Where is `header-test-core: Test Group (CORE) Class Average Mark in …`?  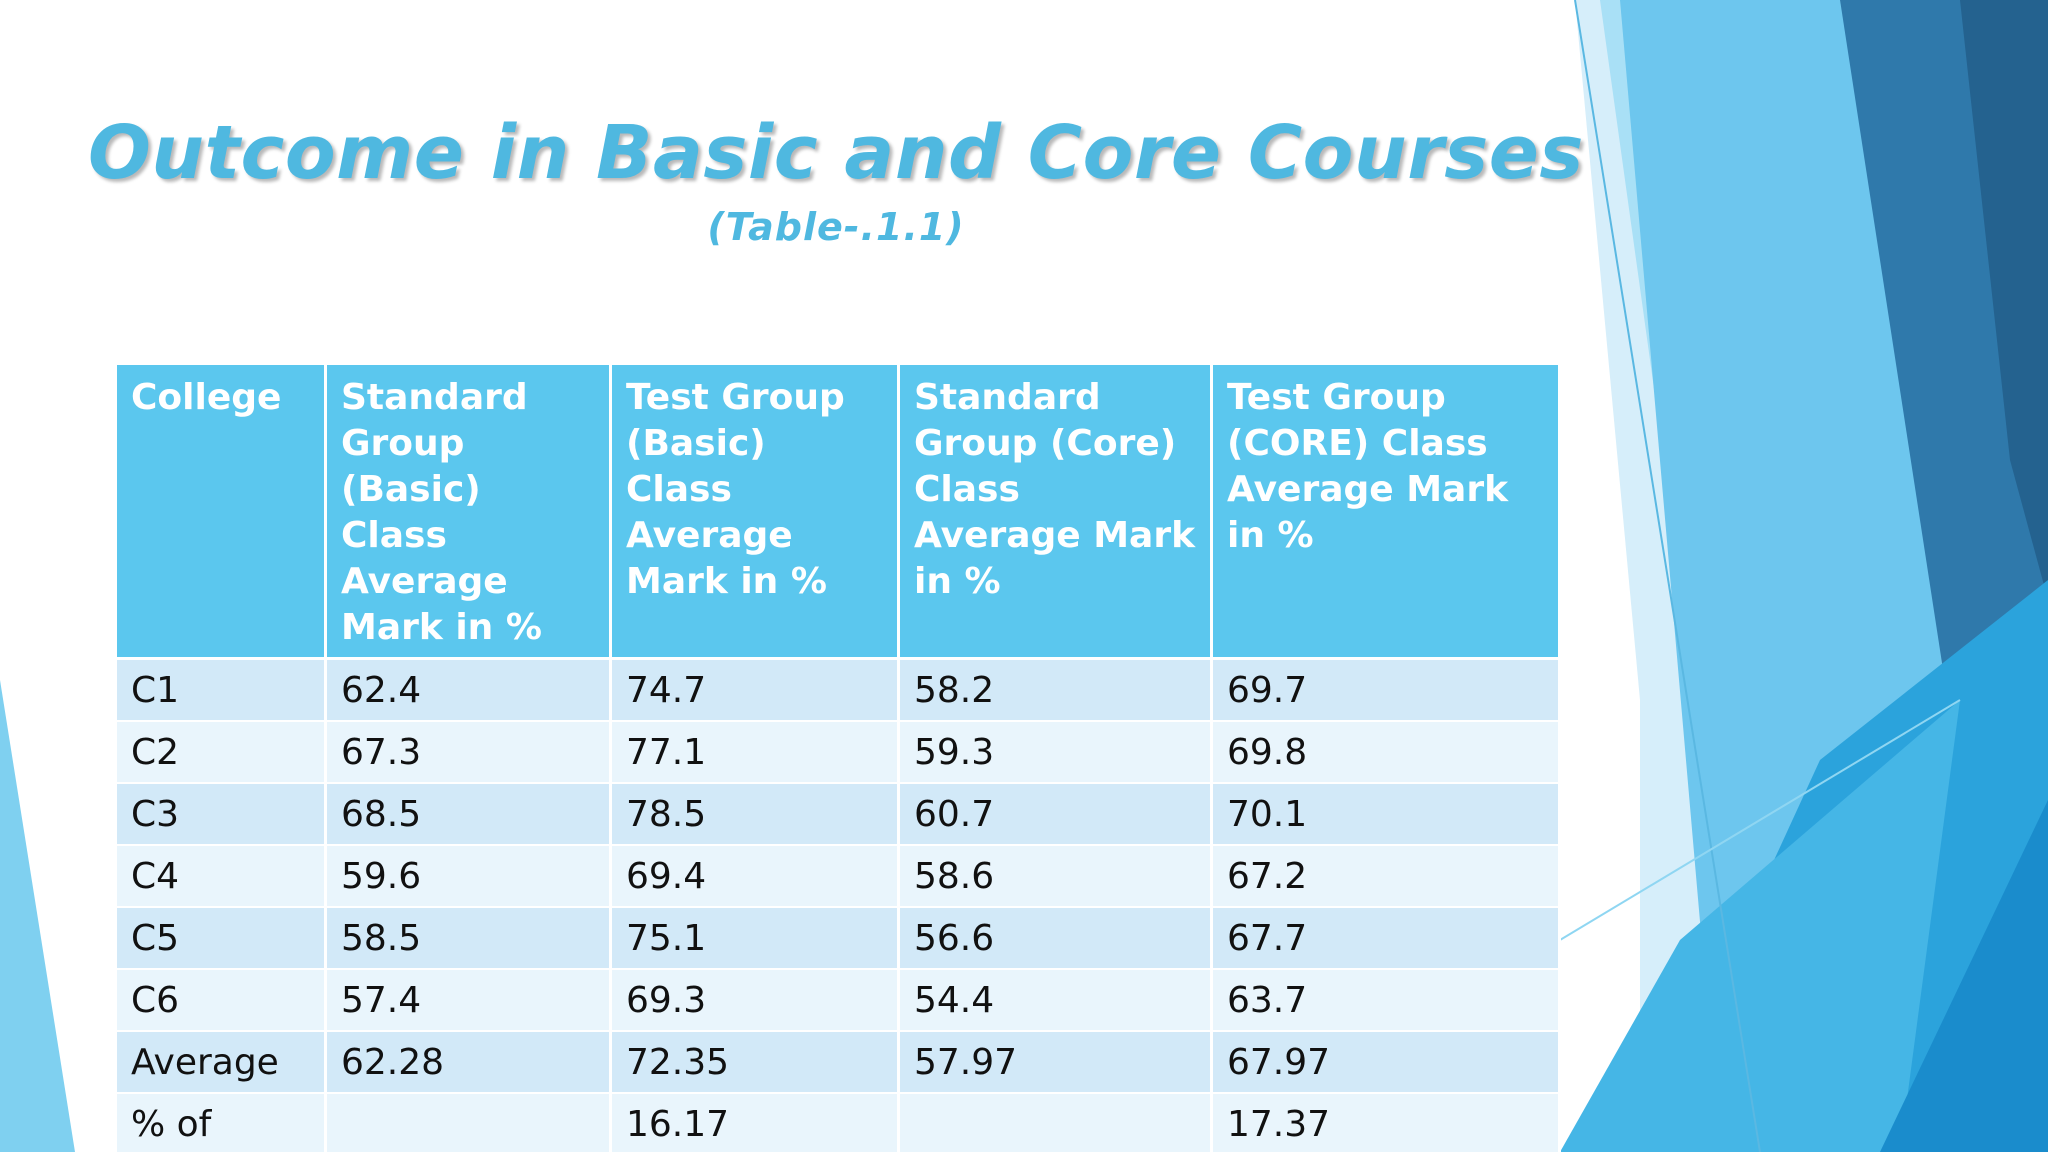 header-test-core: Test Group (CORE) Class Average Mark in … is located at coordinates (1385, 511).